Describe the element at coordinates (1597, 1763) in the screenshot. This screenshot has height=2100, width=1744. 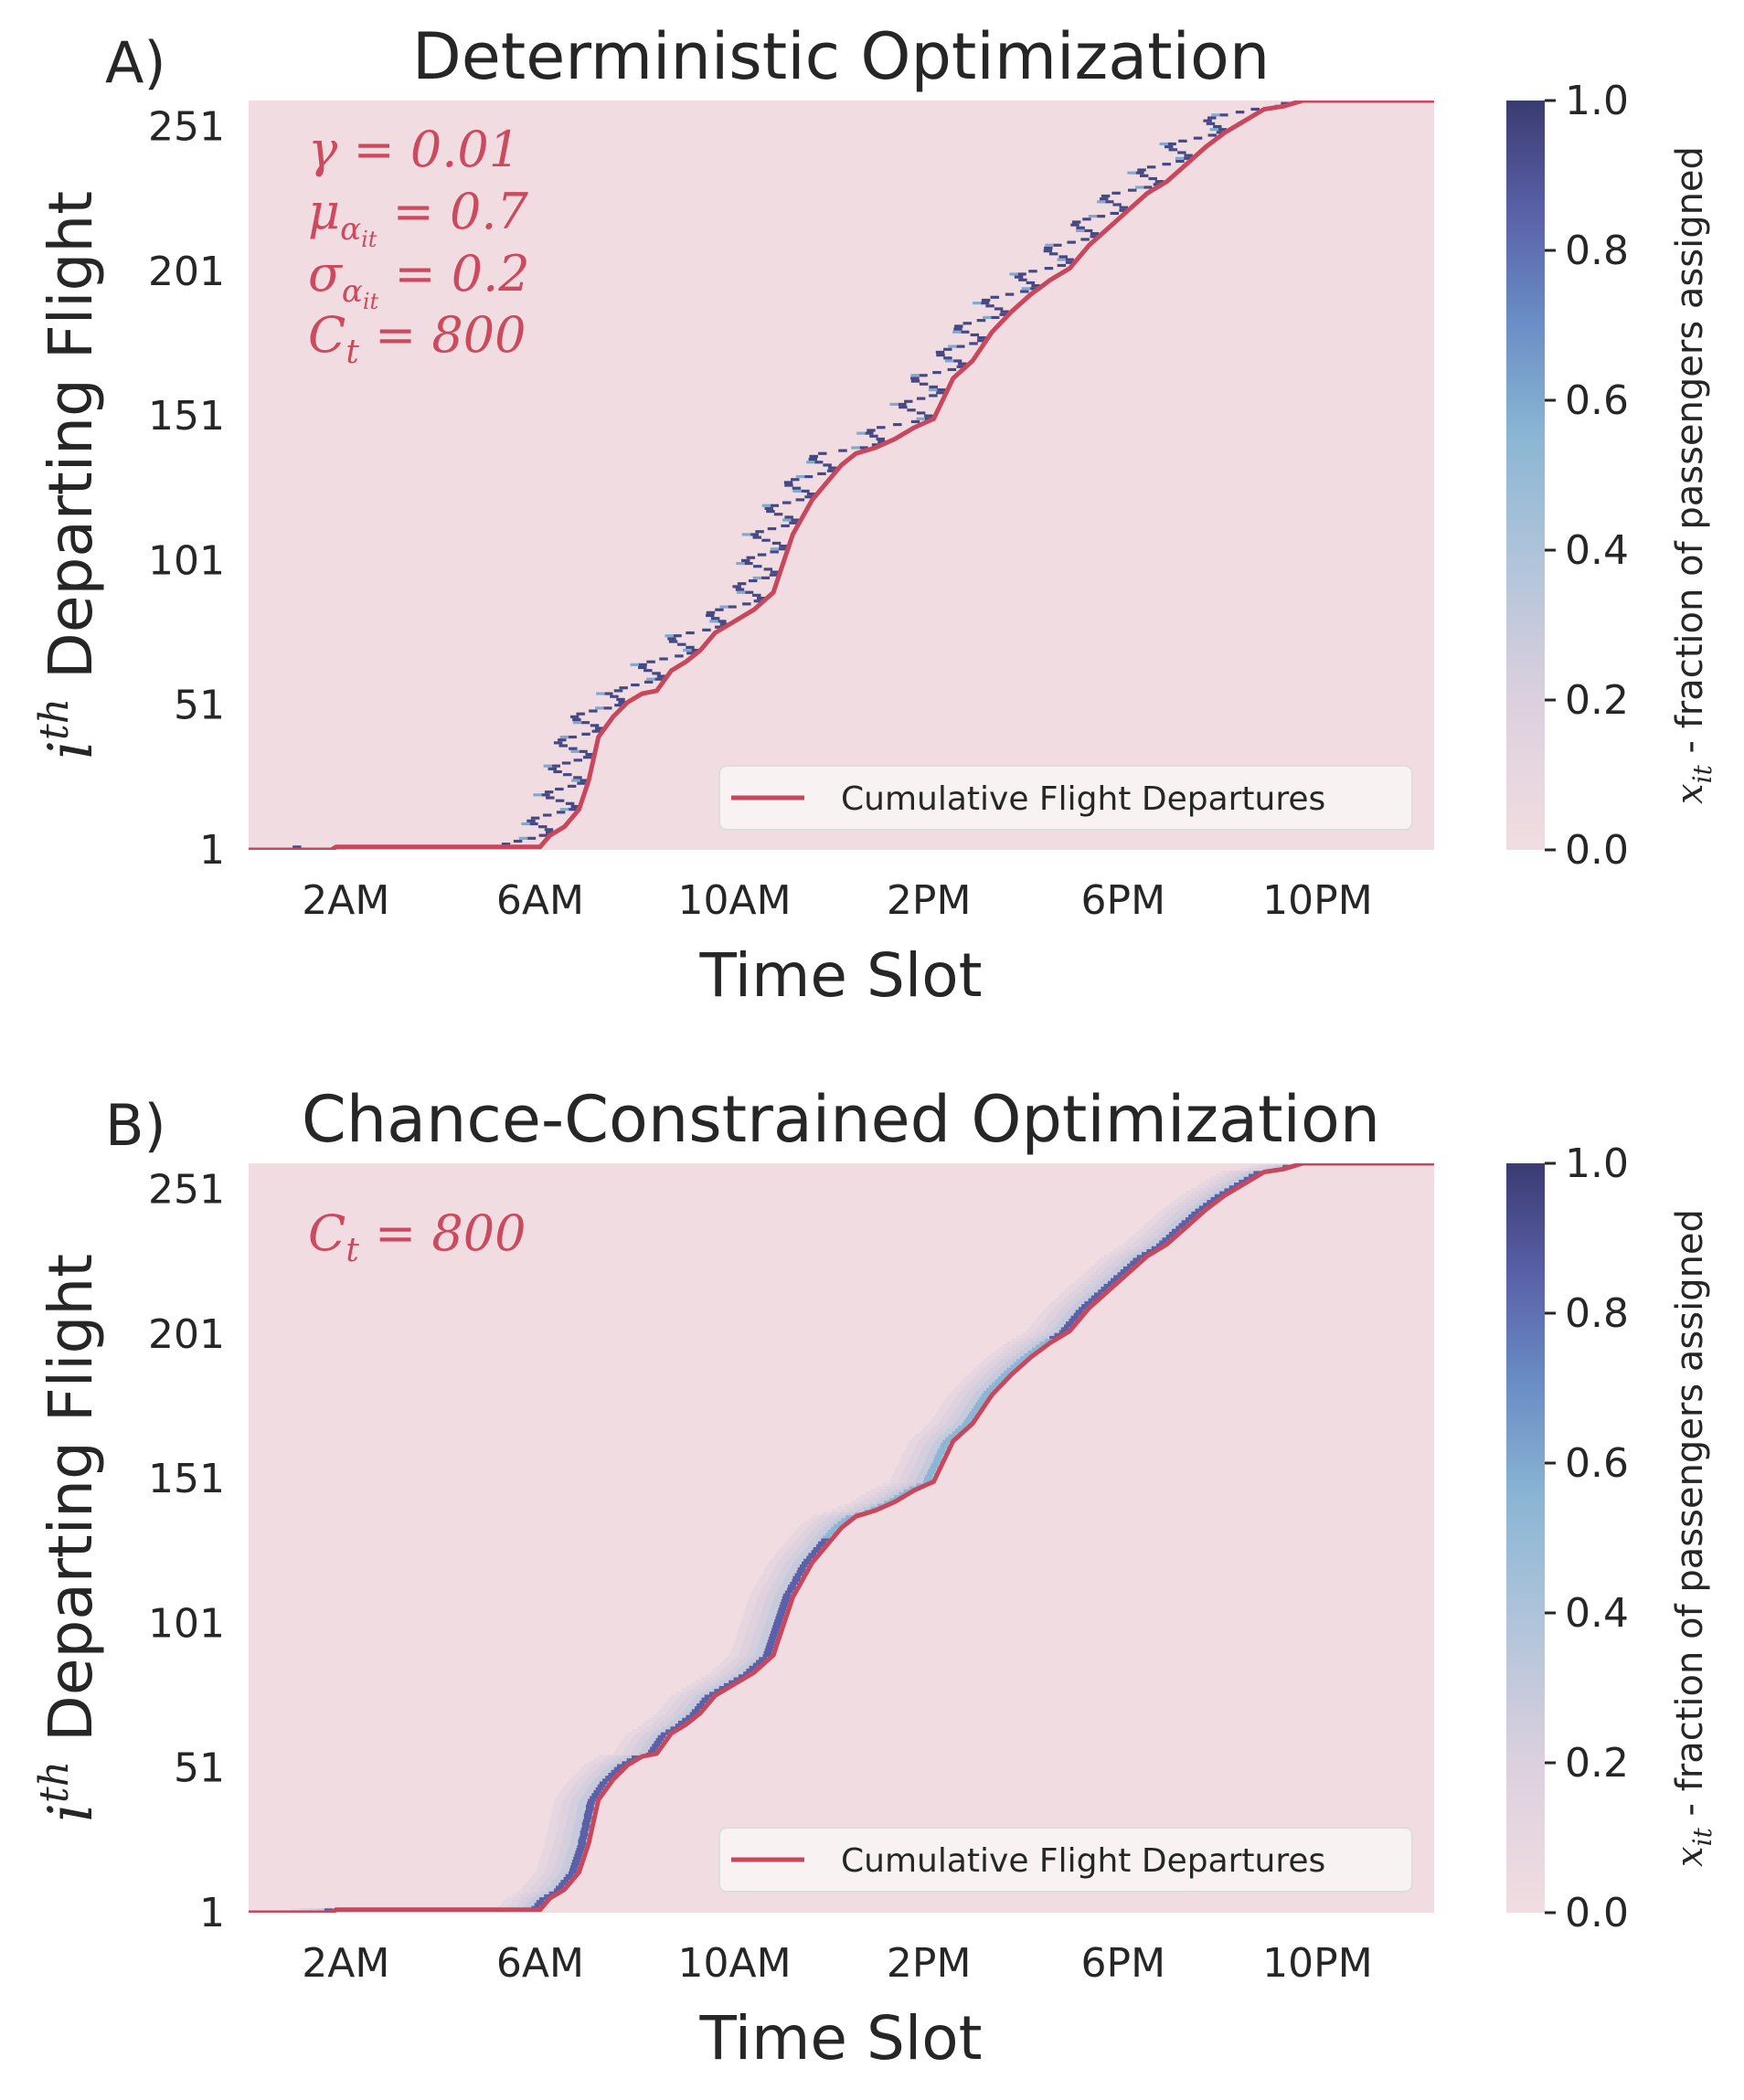
I see `colorbar-tick-label: 0.2` at that location.